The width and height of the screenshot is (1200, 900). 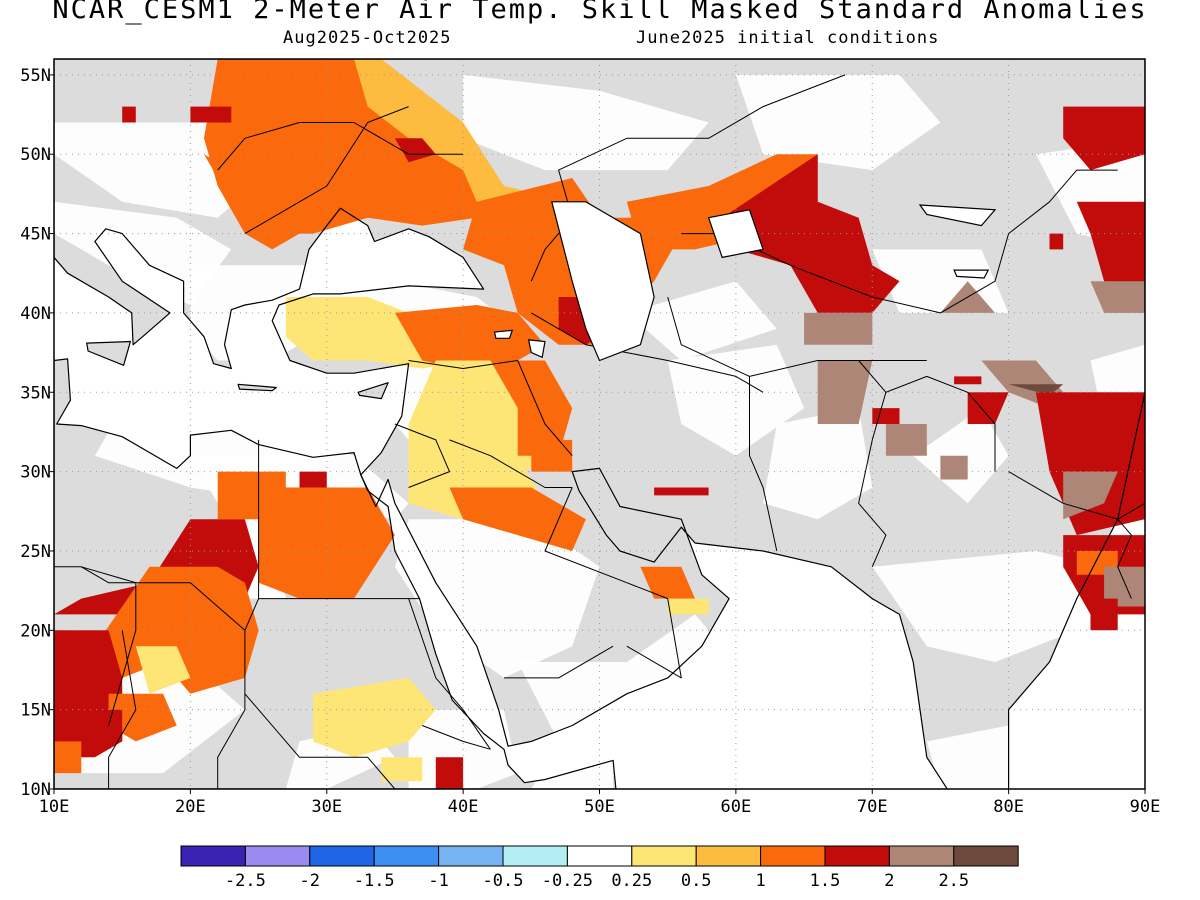 I want to click on lon-tick-label-90: 90E, so click(x=1145, y=807).